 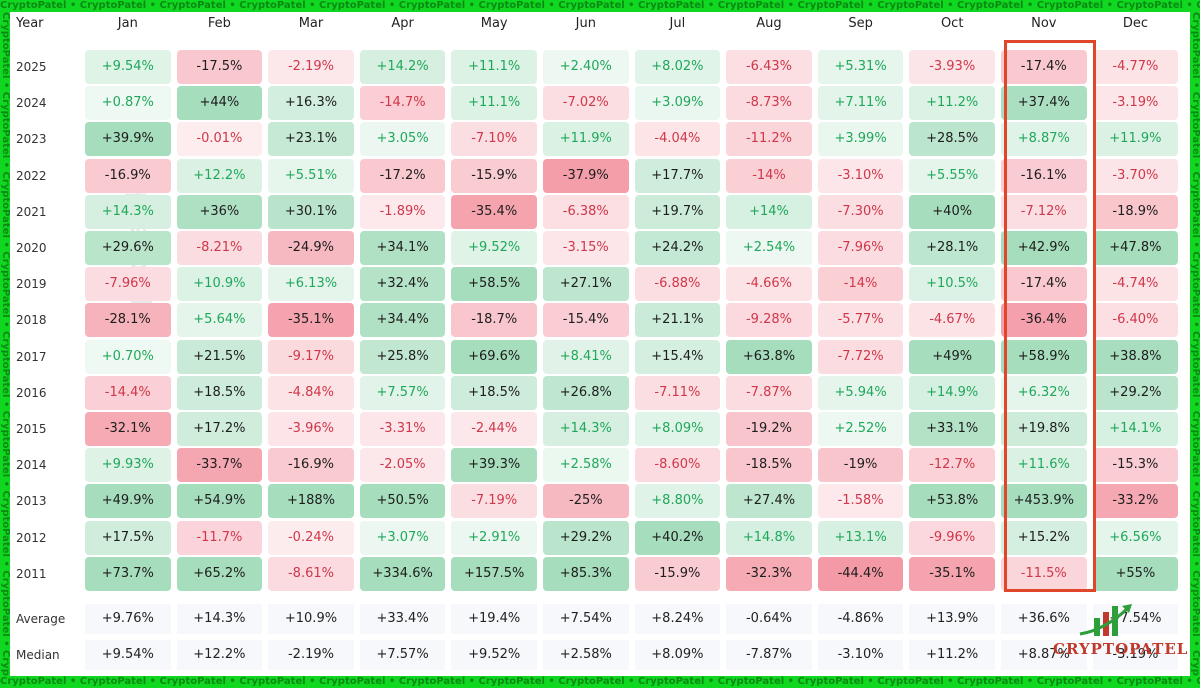 What do you see at coordinates (1135, 501) in the screenshot?
I see `cell-2013-dec: -33.2%` at bounding box center [1135, 501].